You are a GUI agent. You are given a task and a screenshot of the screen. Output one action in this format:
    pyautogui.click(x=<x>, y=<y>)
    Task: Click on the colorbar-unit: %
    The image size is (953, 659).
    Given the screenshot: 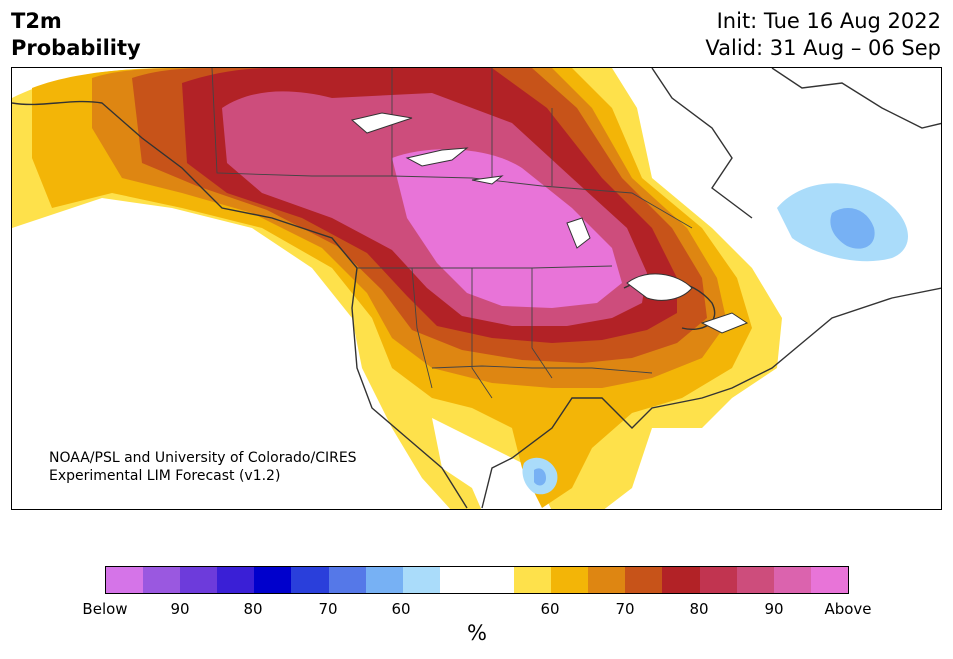 What is the action you would take?
    pyautogui.click(x=477, y=633)
    